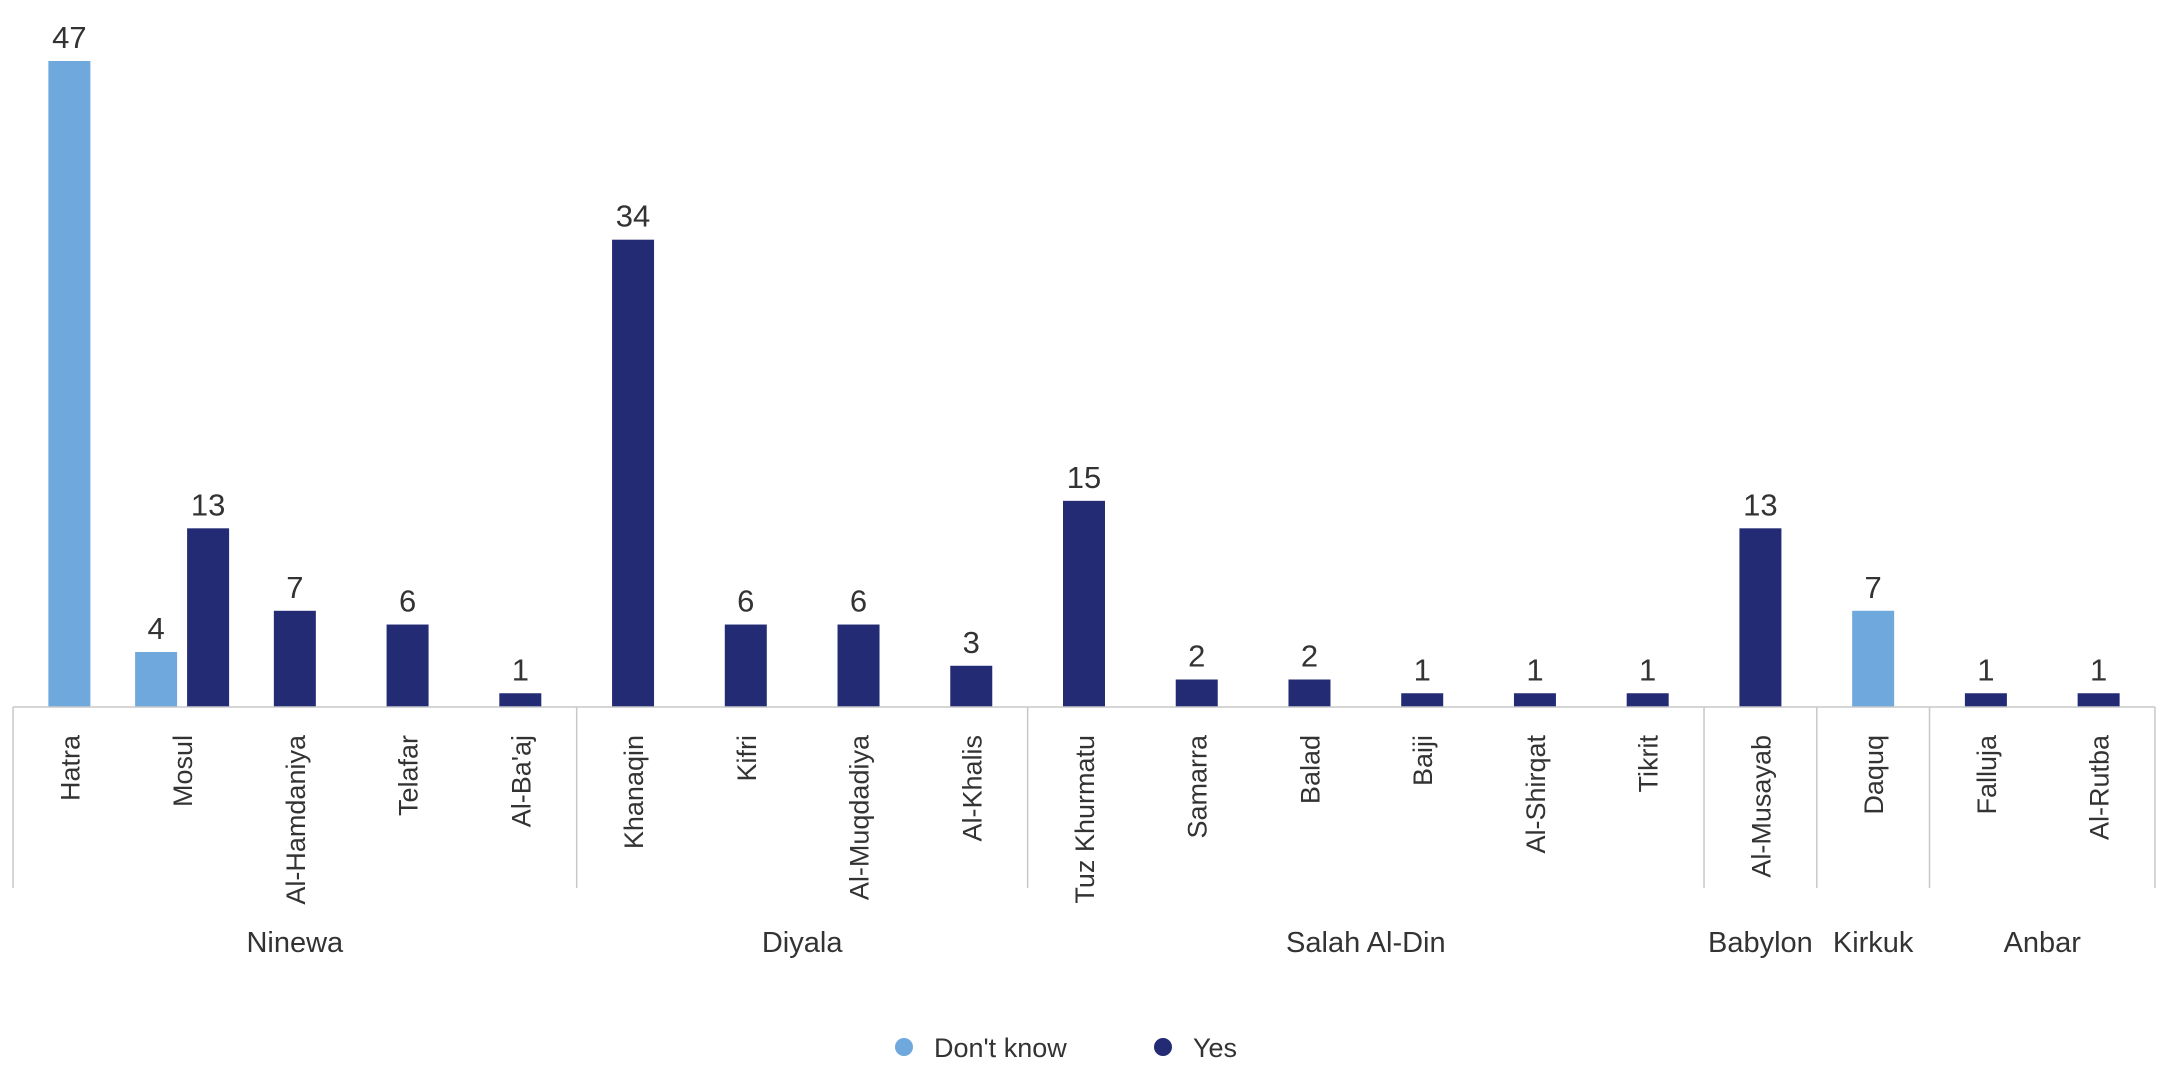 This screenshot has height=1072, width=2162. I want to click on legend: Don't know Yes, so click(1066, 1048).